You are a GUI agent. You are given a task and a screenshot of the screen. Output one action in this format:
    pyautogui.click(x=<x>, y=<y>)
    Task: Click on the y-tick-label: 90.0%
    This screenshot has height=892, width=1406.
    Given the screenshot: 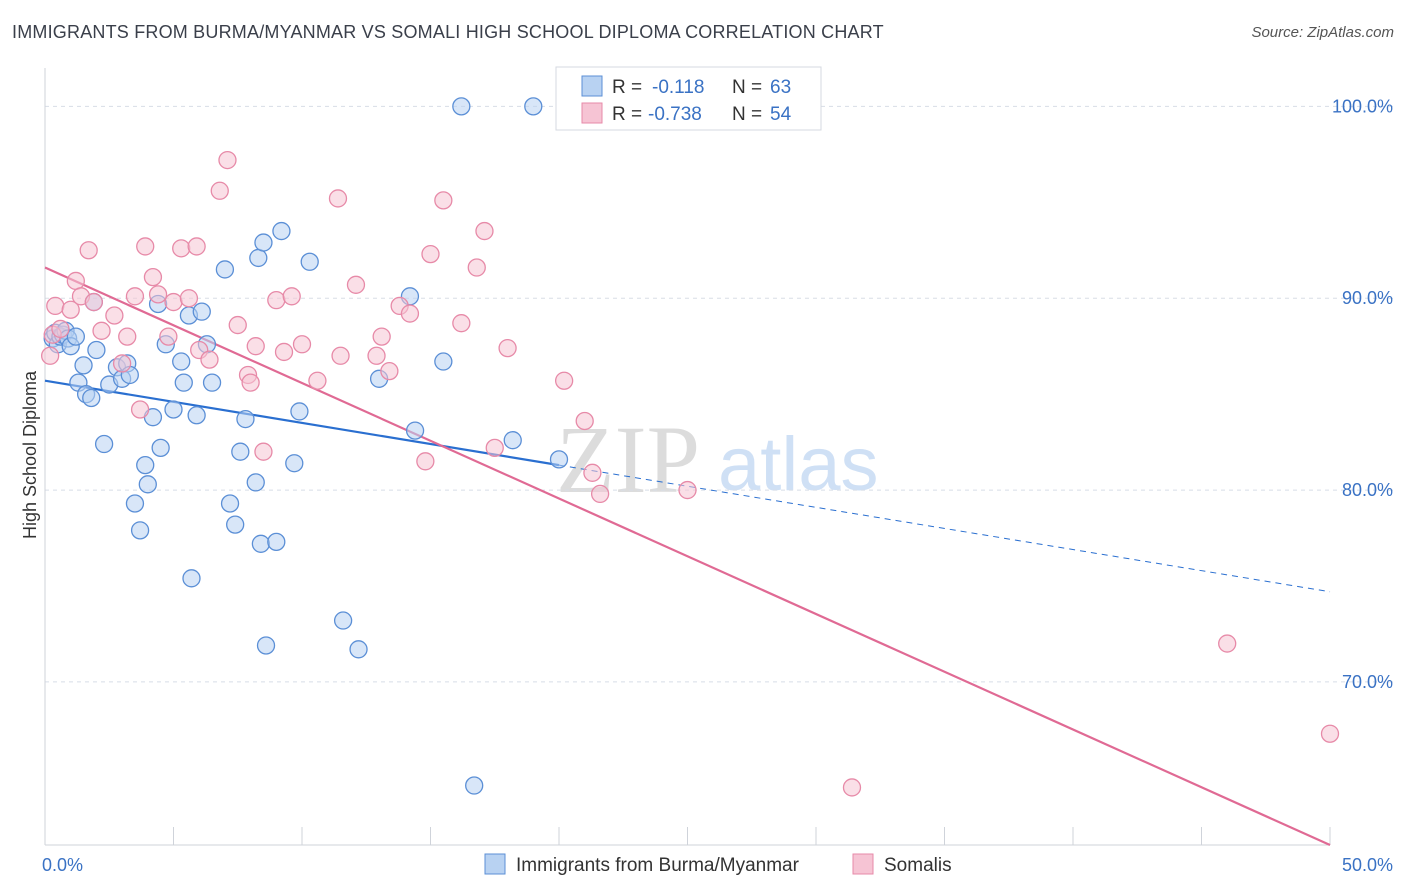 What is the action you would take?
    pyautogui.click(x=1367, y=298)
    